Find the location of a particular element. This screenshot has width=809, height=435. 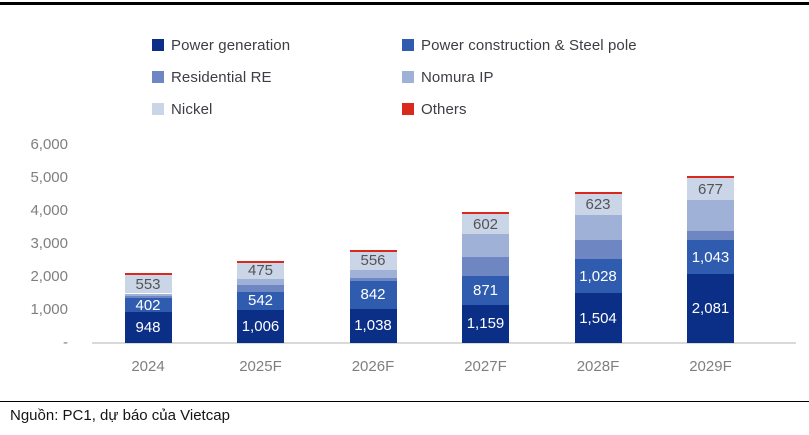

x-axis-tick-label: 2029F is located at coordinates (710, 366).